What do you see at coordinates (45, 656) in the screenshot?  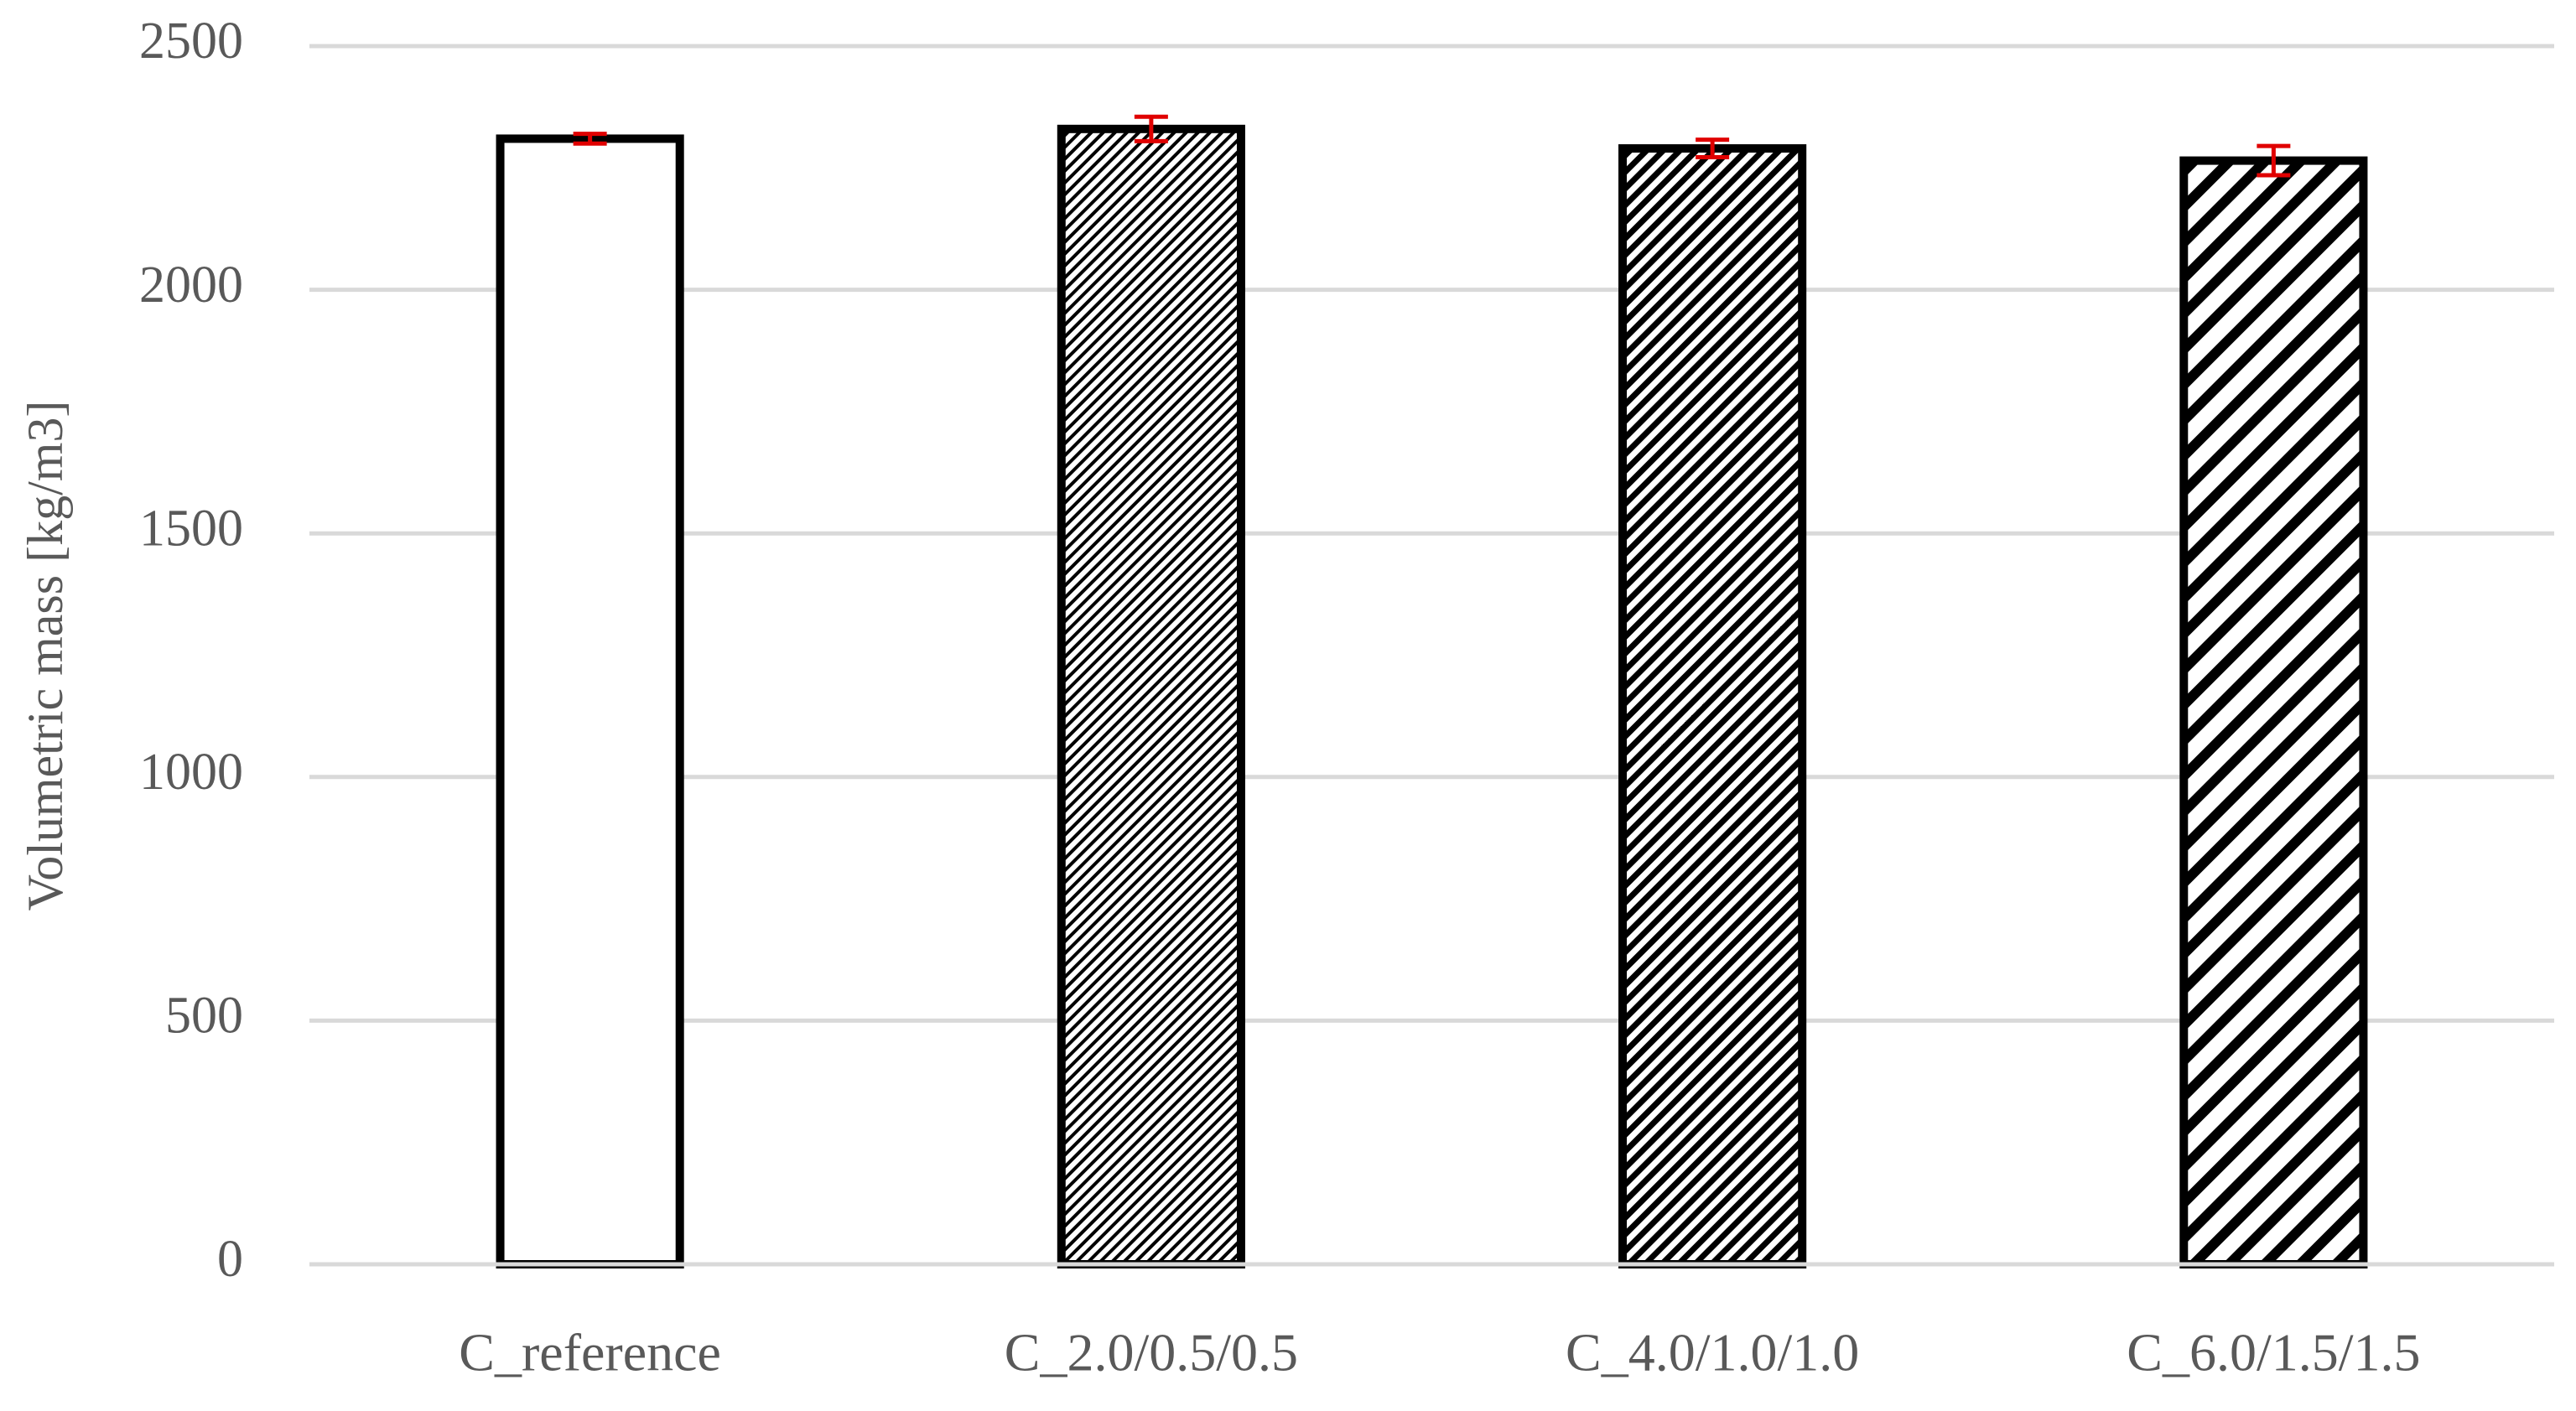 I see `y-axis-label: Volumetric mass [kg/m3]` at bounding box center [45, 656].